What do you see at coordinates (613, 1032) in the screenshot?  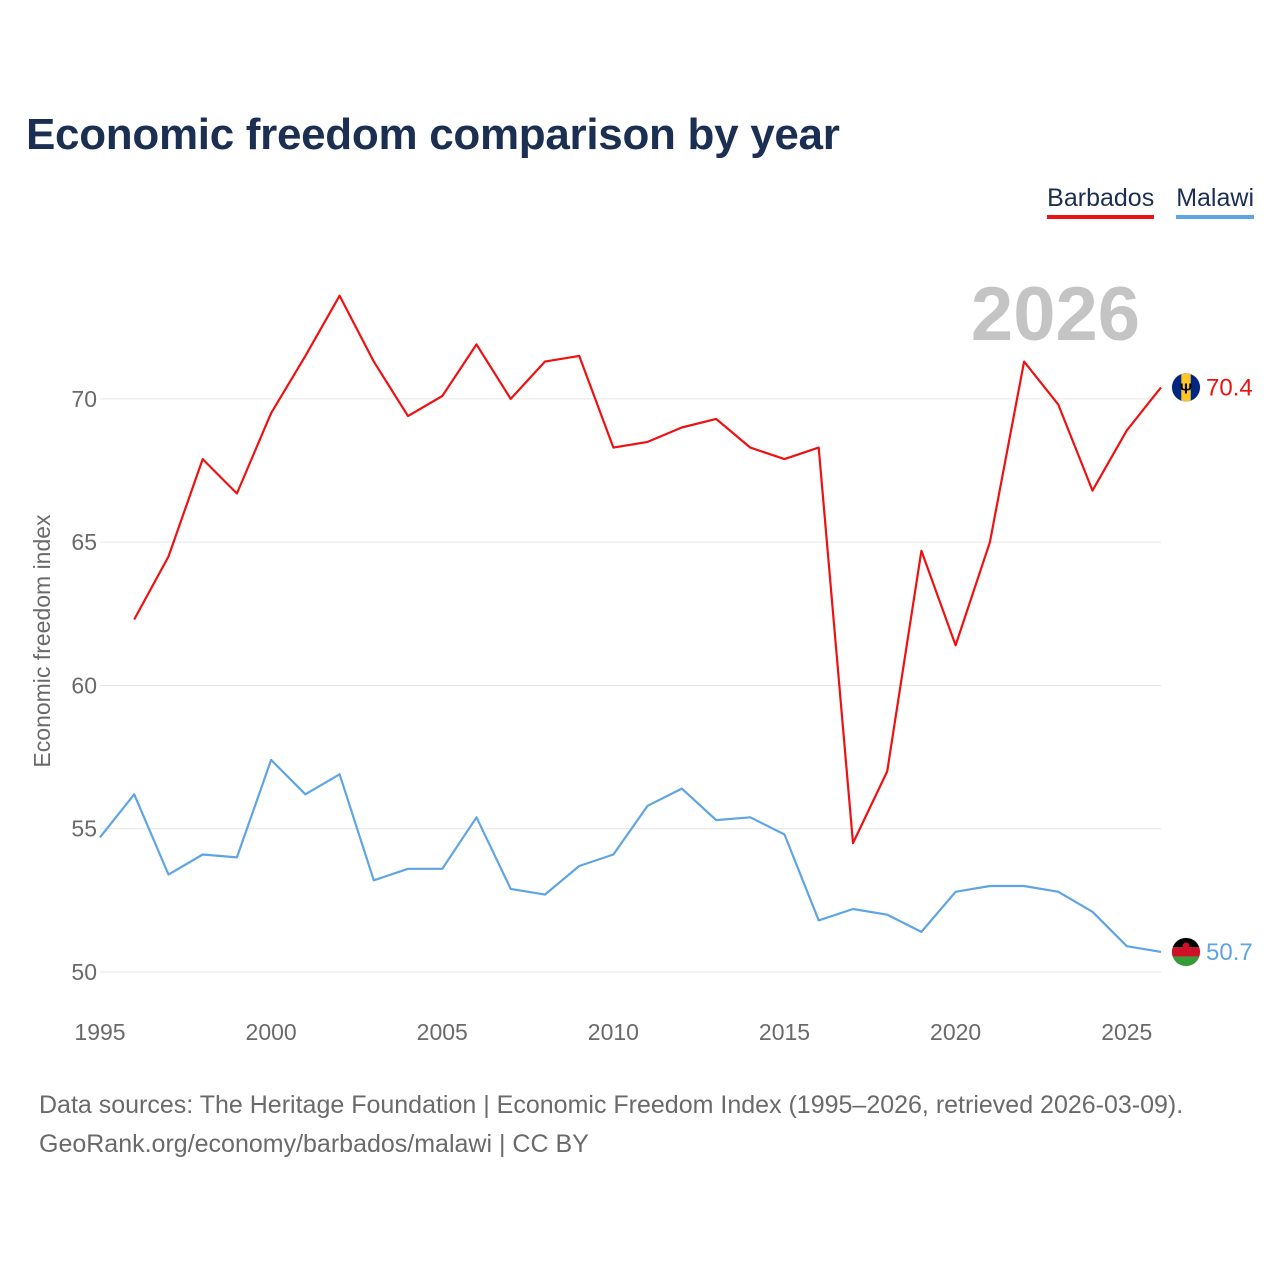 I see `x-tick-label-2010: 2010` at bounding box center [613, 1032].